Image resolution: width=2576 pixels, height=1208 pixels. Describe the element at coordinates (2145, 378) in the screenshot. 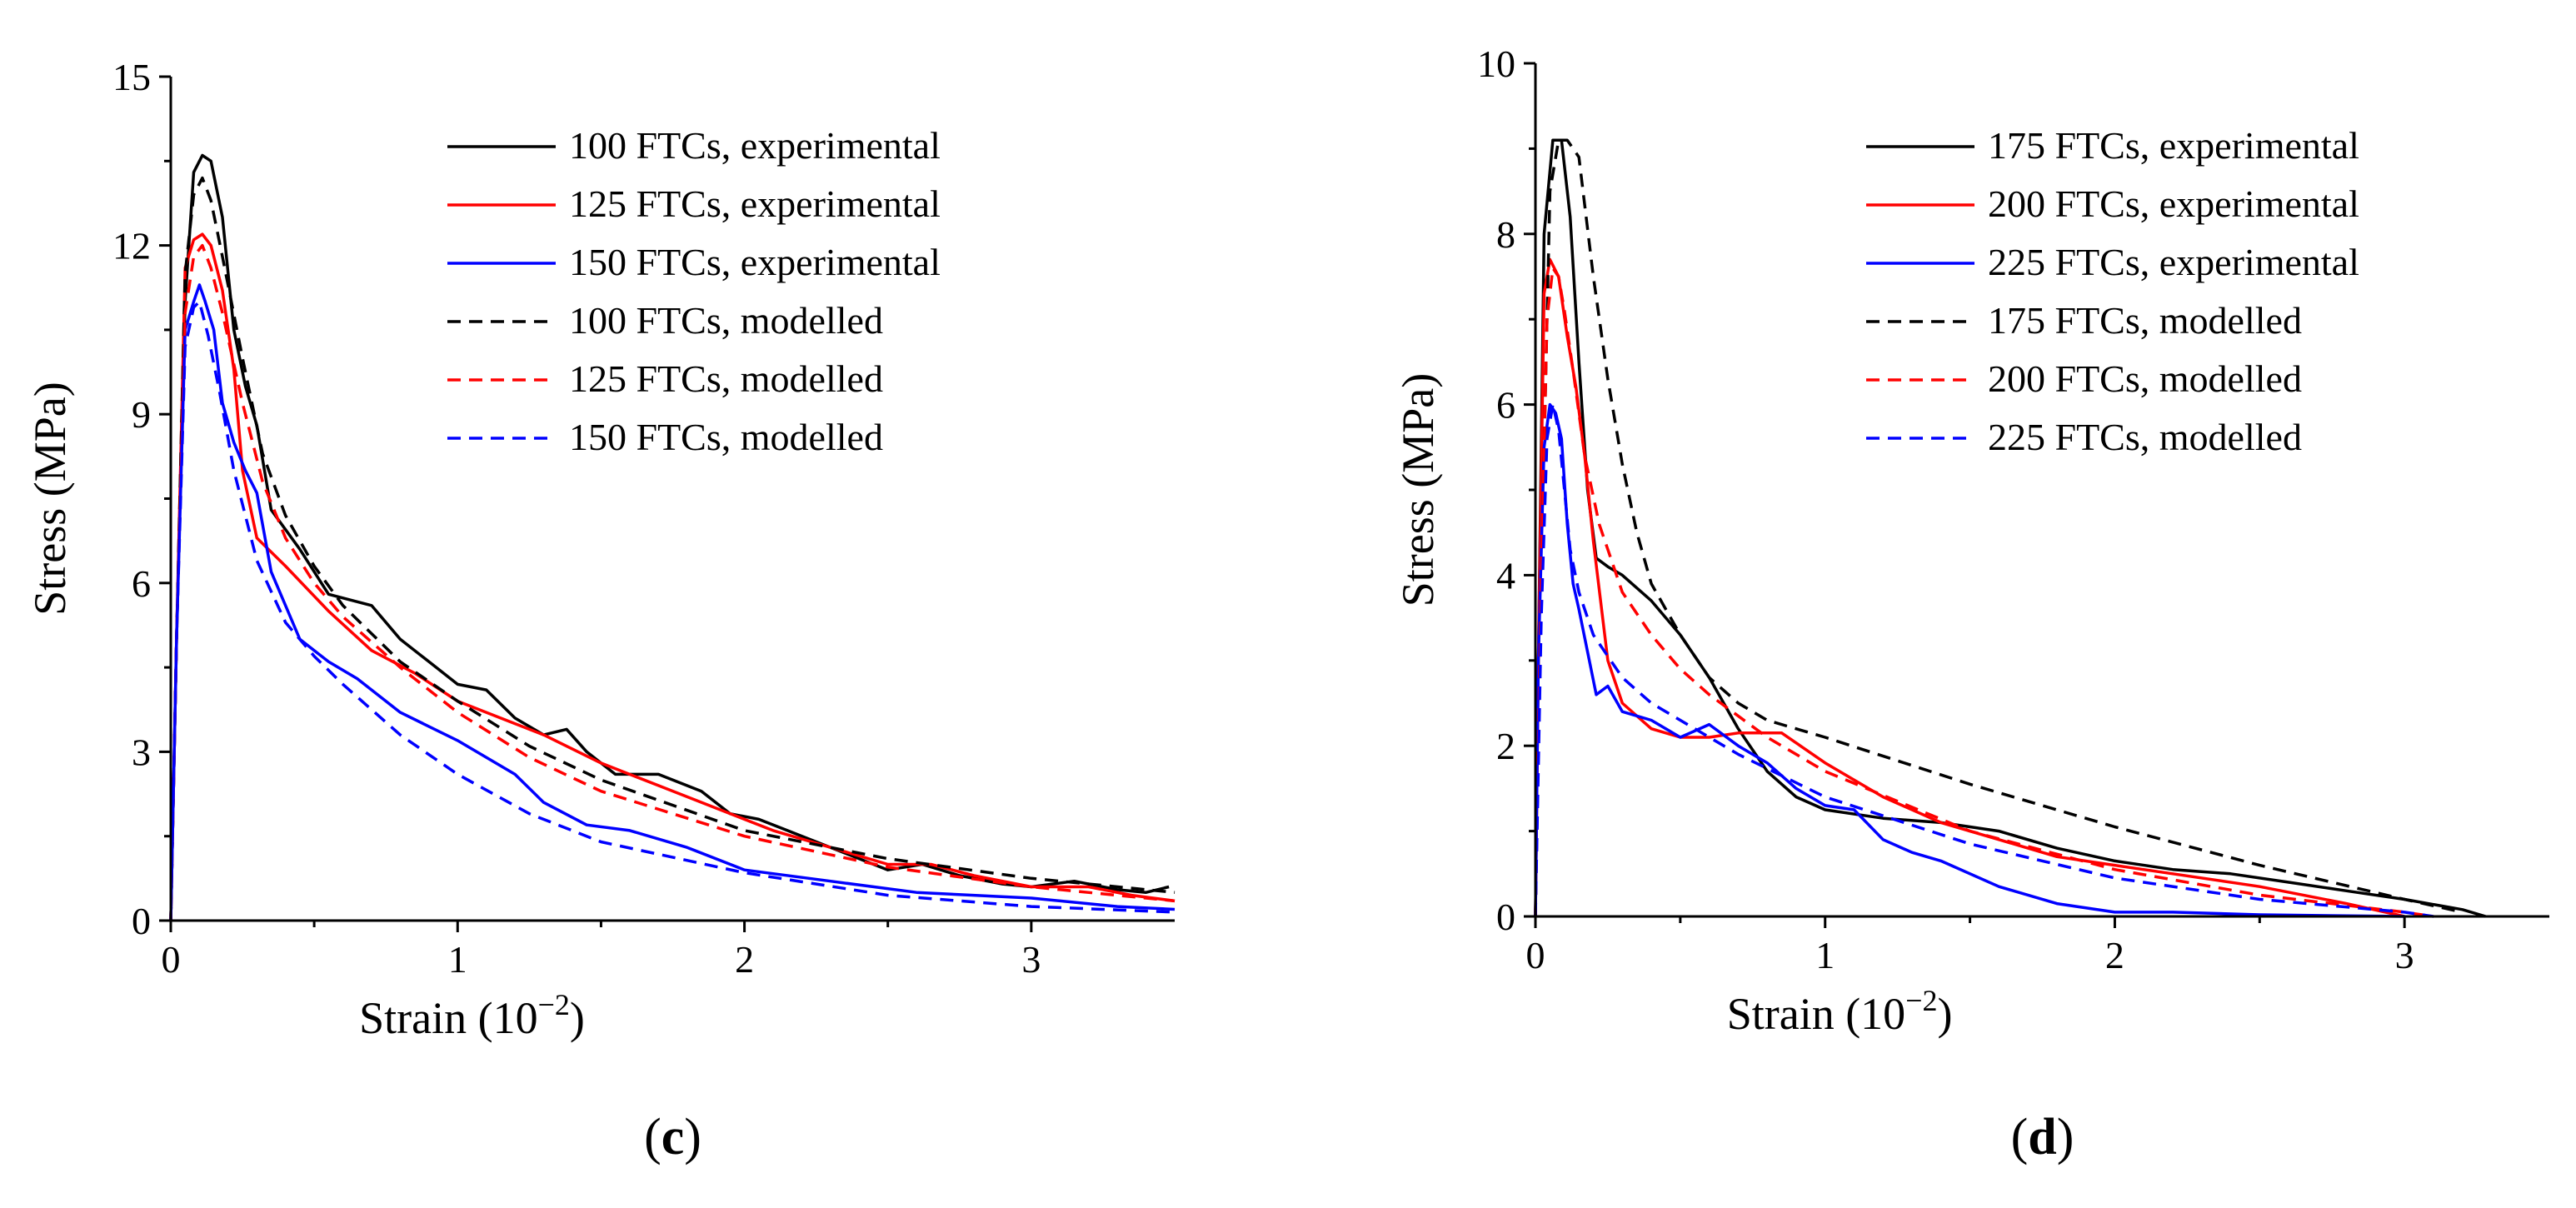

I see `legend-label: 200 FTCs, modelled` at that location.